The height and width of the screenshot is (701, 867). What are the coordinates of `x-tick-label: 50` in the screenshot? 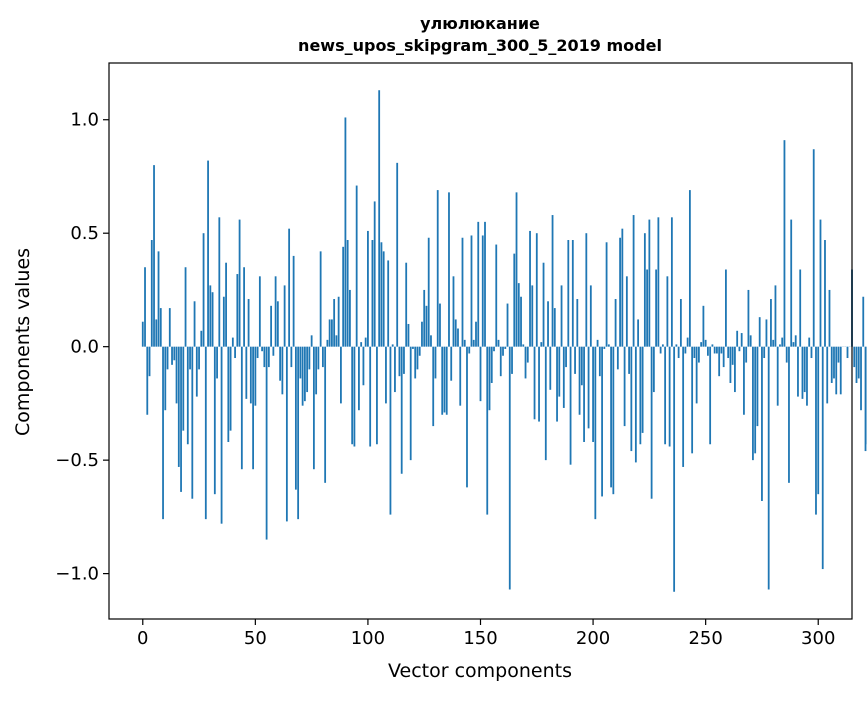 It's located at (255, 638).